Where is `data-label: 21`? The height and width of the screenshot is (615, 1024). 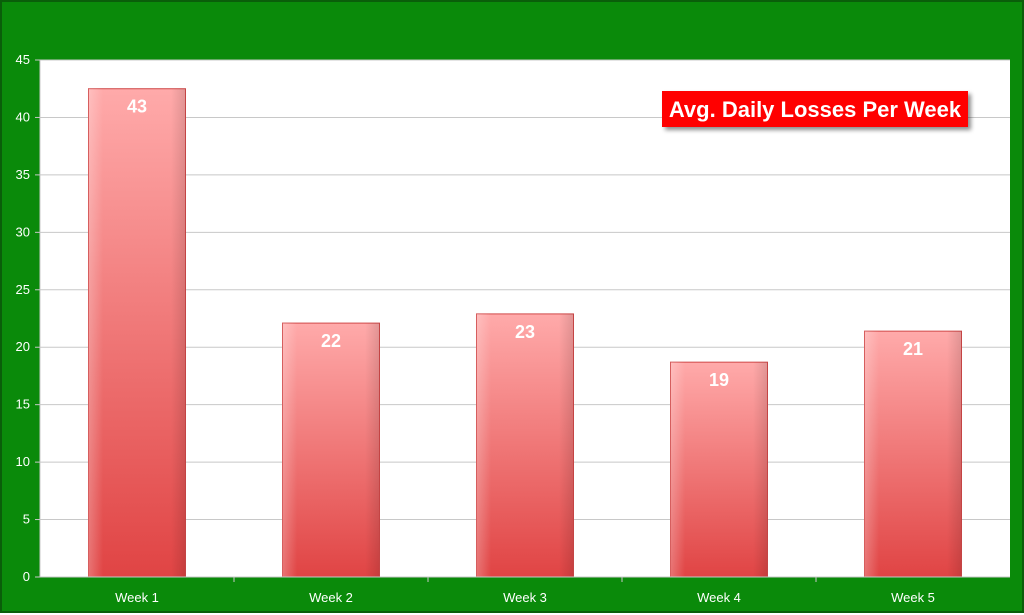 data-label: 21 is located at coordinates (913, 349).